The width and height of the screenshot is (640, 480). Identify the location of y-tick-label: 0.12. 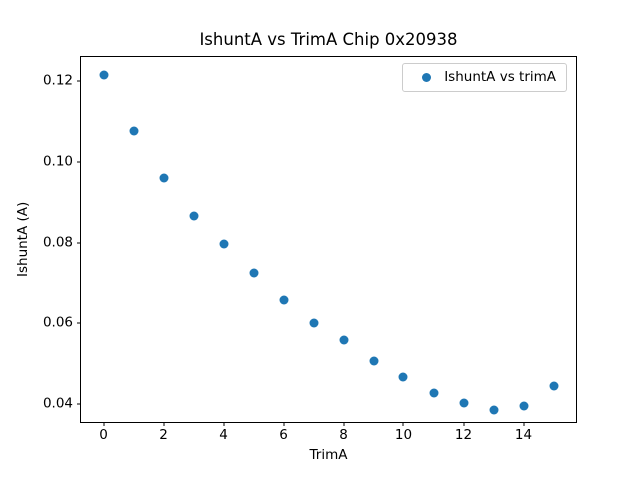
(57, 80).